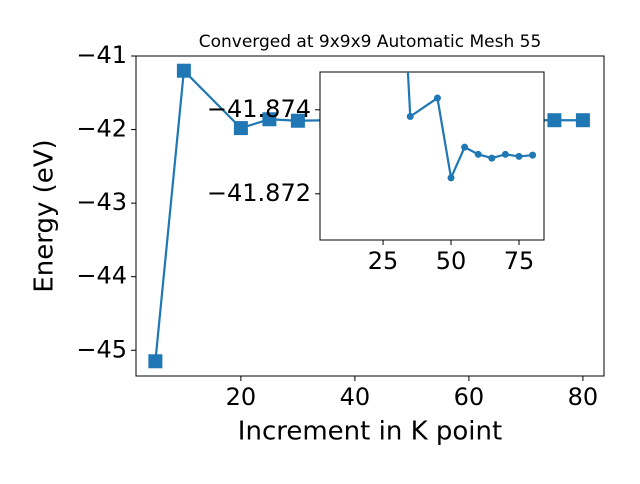 The image size is (640, 484). I want to click on x-tick-label: 60, so click(469, 397).